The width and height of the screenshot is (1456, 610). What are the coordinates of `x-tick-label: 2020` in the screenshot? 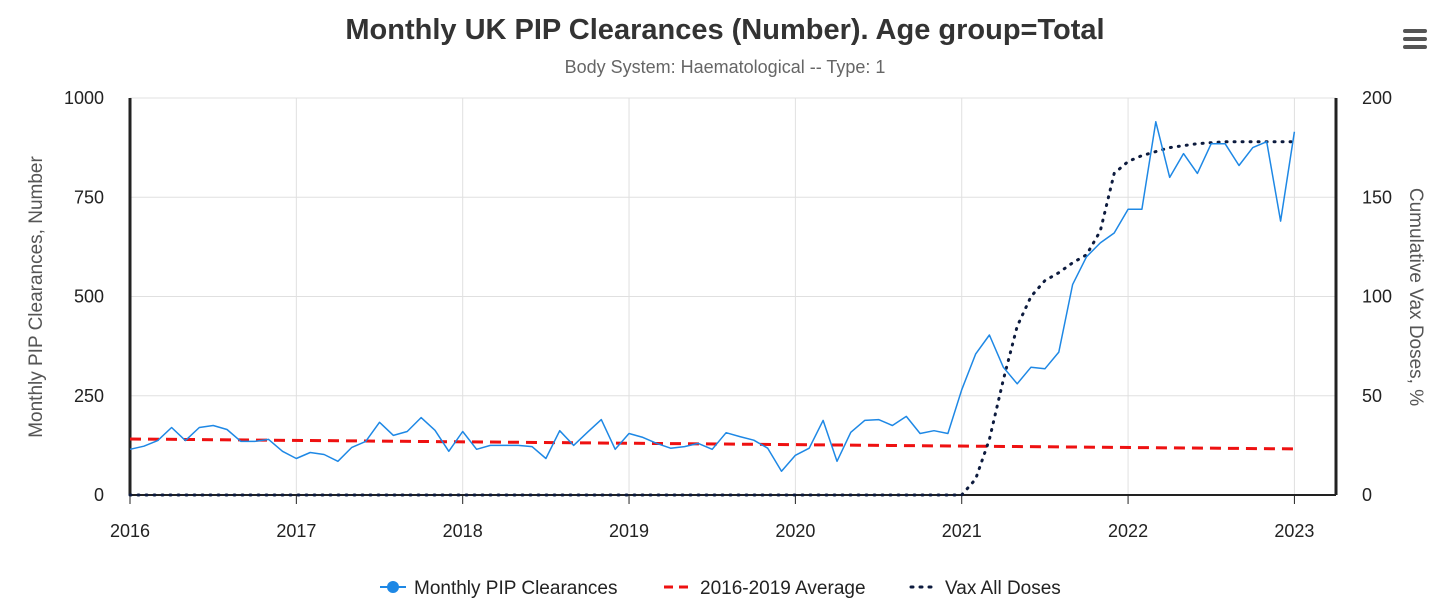 It's located at (795, 531).